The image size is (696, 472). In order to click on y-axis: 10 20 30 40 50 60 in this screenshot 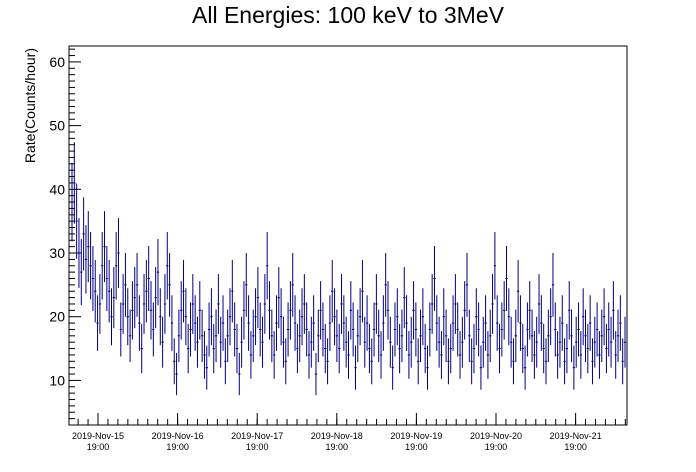, I will do `click(65, 234)`.